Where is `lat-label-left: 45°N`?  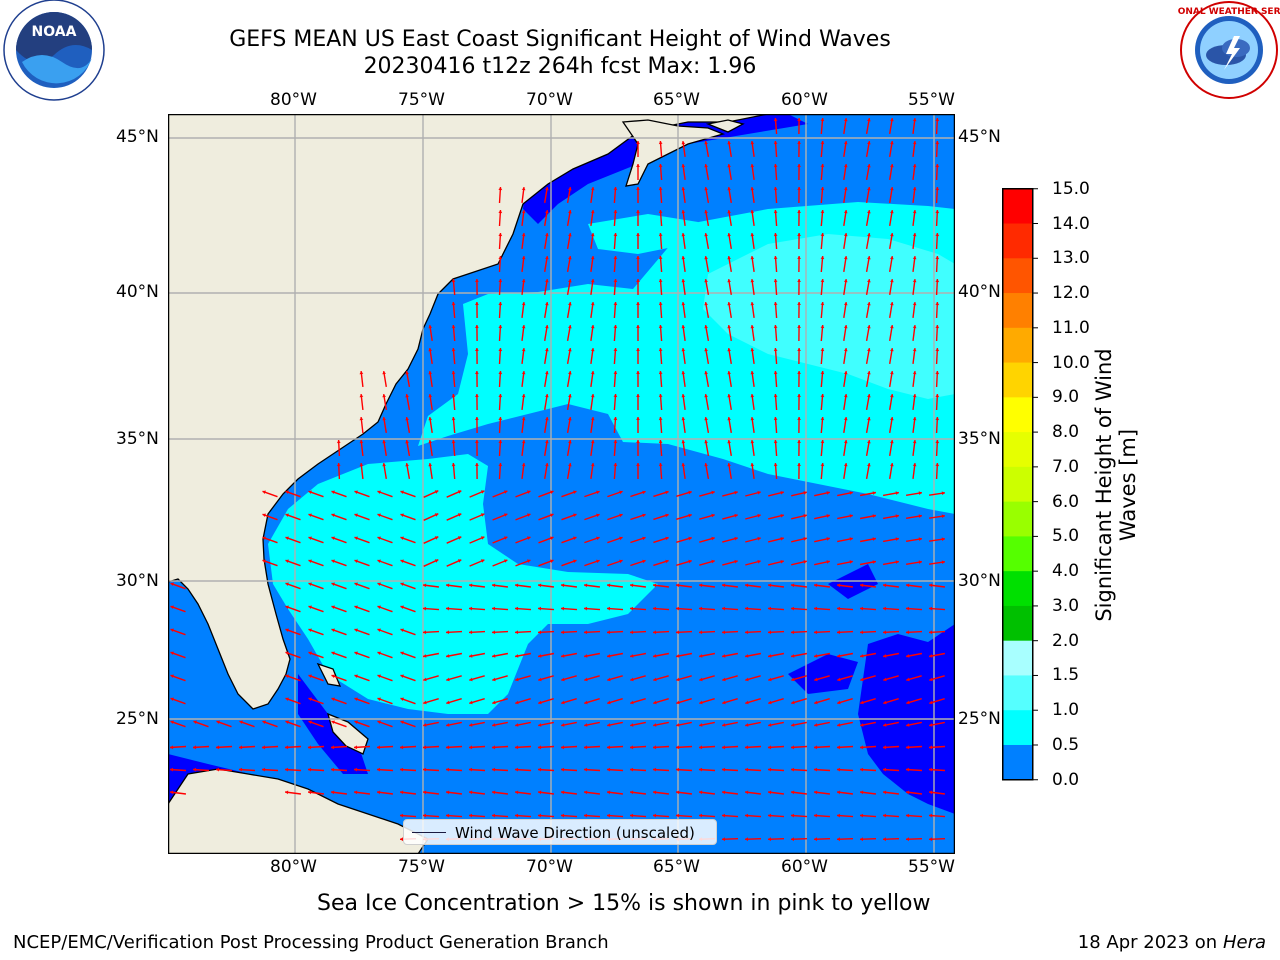 lat-label-left: 45°N is located at coordinates (137, 137).